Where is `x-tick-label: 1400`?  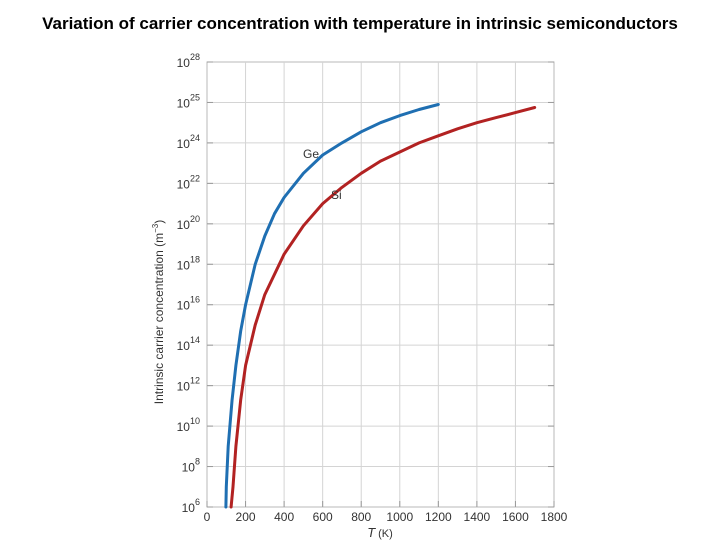
x-tick-label: 1400 is located at coordinates (477, 517).